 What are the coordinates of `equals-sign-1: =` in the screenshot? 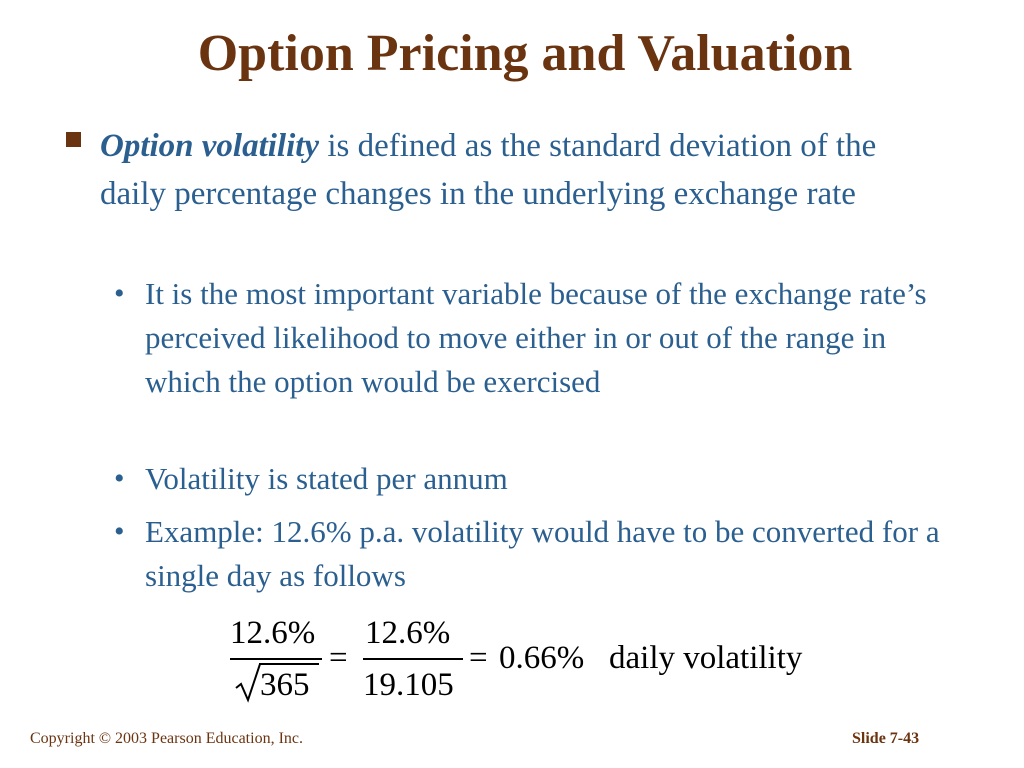 It's located at (338, 658).